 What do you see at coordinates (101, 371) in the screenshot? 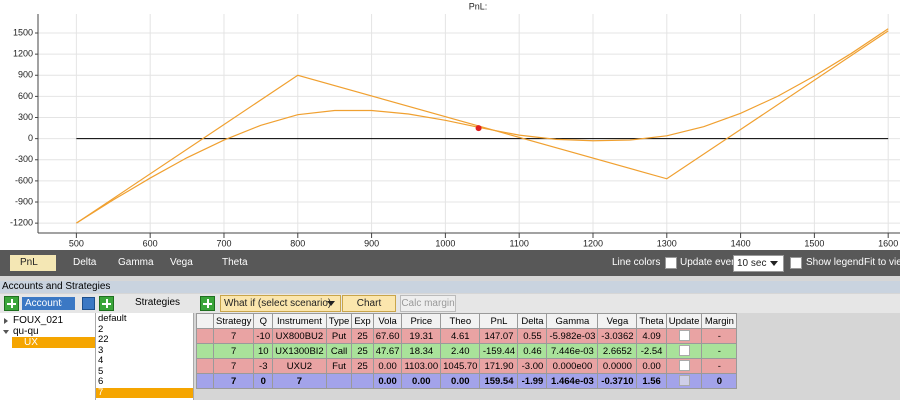
I see `strategy-item: 5` at bounding box center [101, 371].